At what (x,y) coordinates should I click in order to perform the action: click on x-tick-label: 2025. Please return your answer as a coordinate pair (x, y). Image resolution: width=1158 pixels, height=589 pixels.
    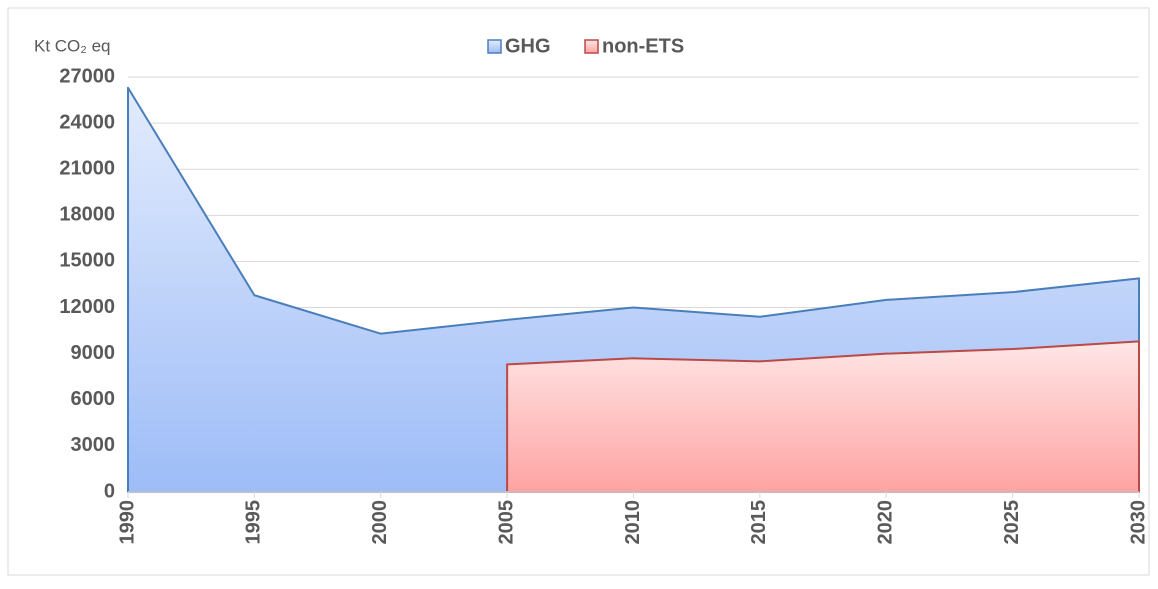
    Looking at the image, I should click on (1012, 522).